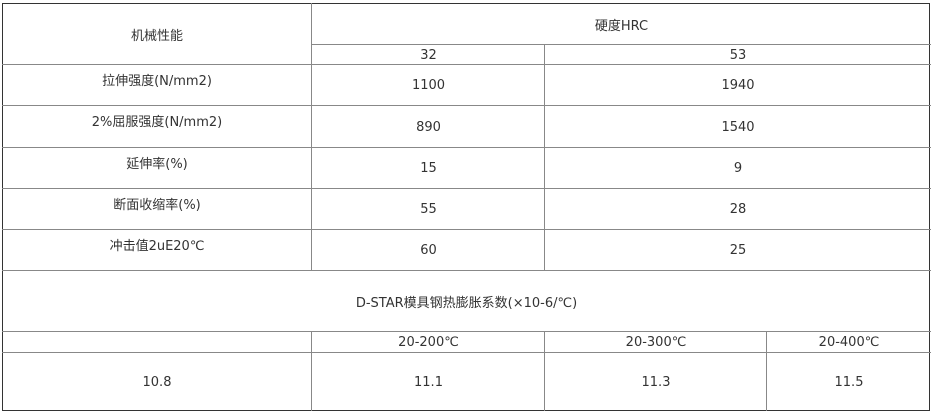  I want to click on hardness-32: 32, so click(428, 54).